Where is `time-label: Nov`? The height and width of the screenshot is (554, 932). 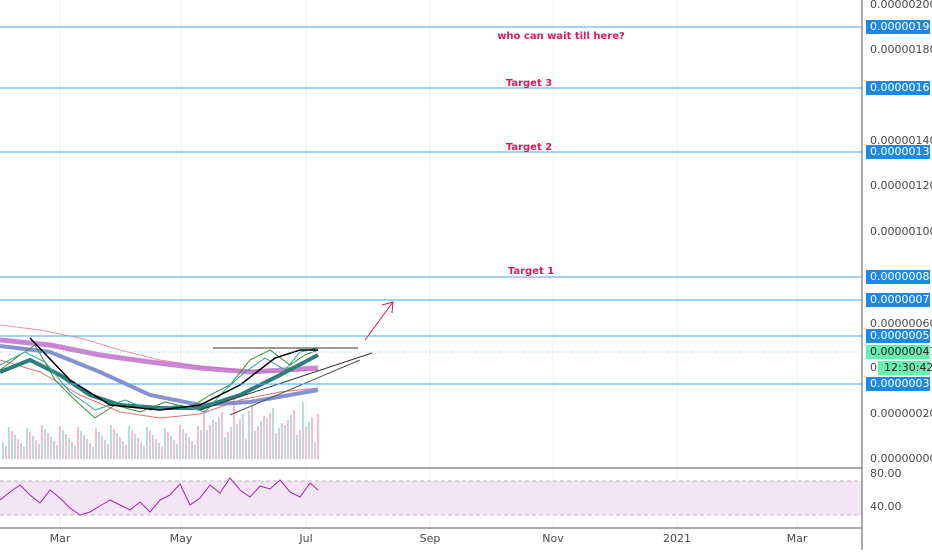 time-label: Nov is located at coordinates (553, 538).